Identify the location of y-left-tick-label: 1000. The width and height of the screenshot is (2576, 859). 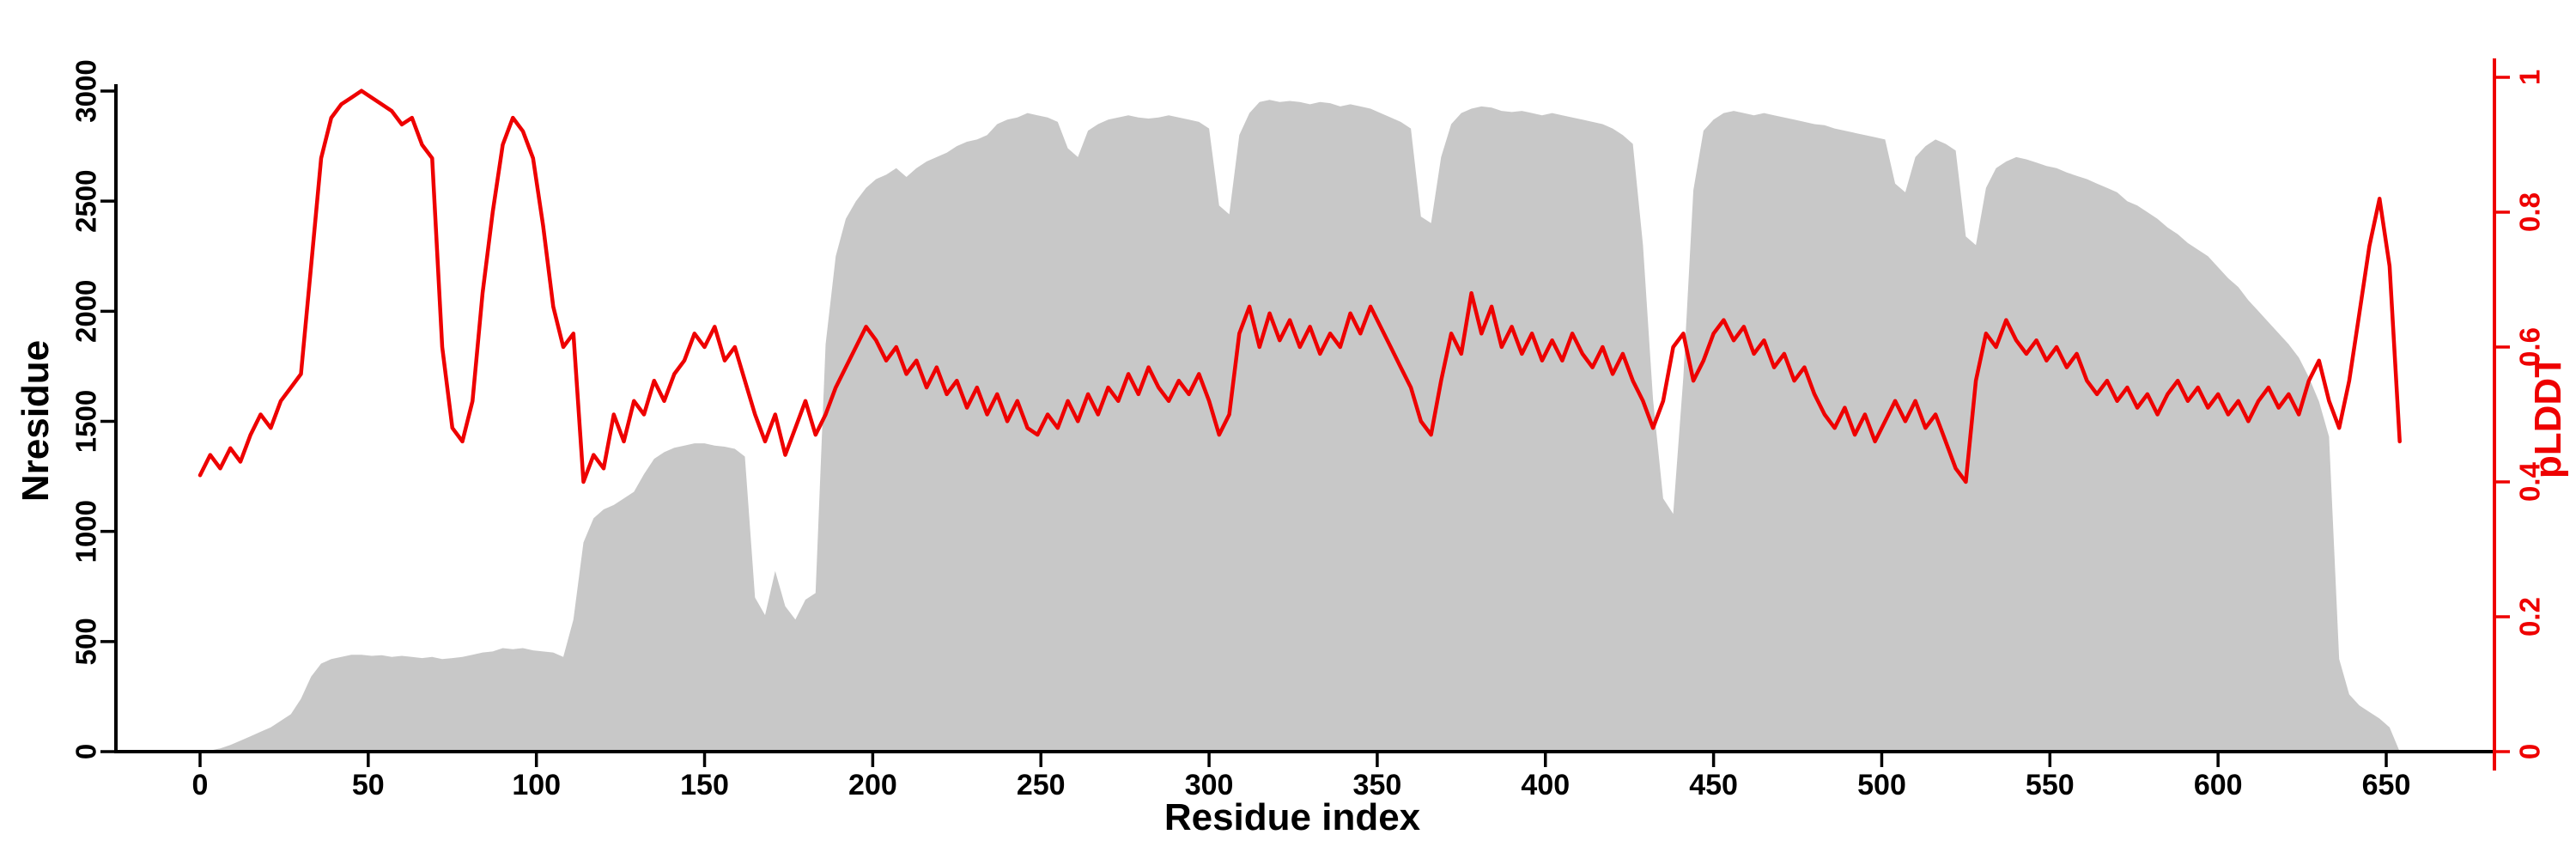
(86, 531).